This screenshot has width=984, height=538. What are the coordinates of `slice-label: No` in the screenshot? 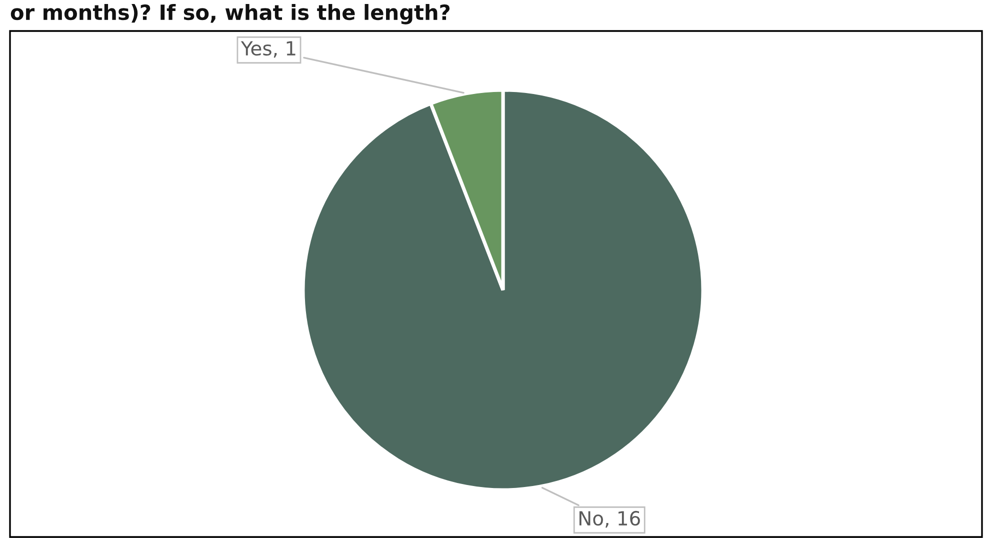 It's located at (591, 518).